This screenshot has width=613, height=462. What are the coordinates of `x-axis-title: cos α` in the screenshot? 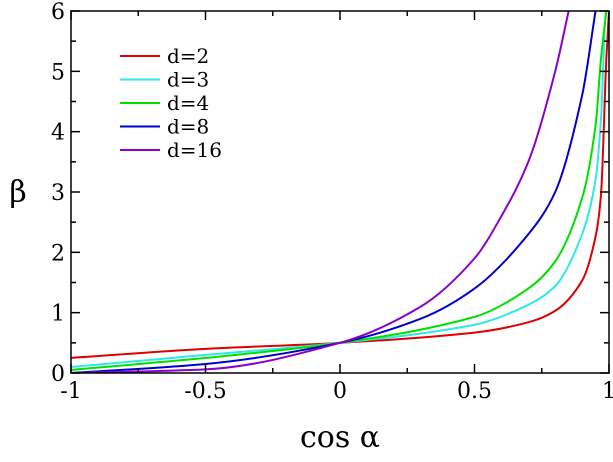 It's located at (340, 437).